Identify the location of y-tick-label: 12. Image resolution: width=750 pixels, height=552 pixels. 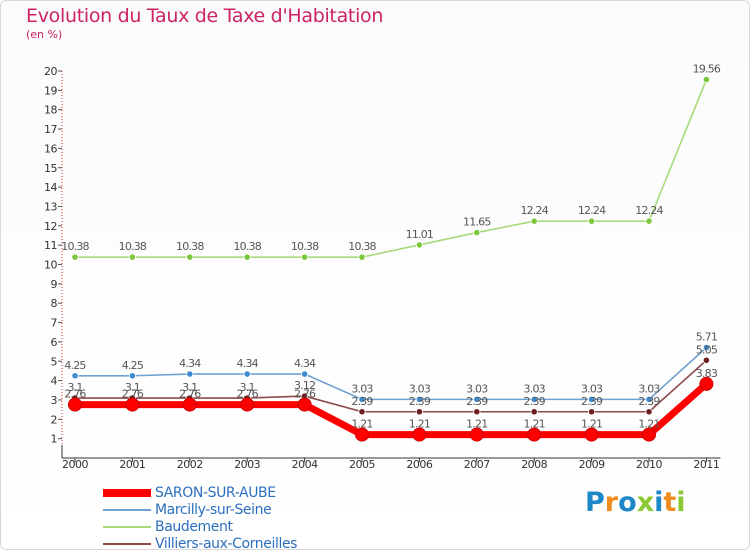
(50, 226).